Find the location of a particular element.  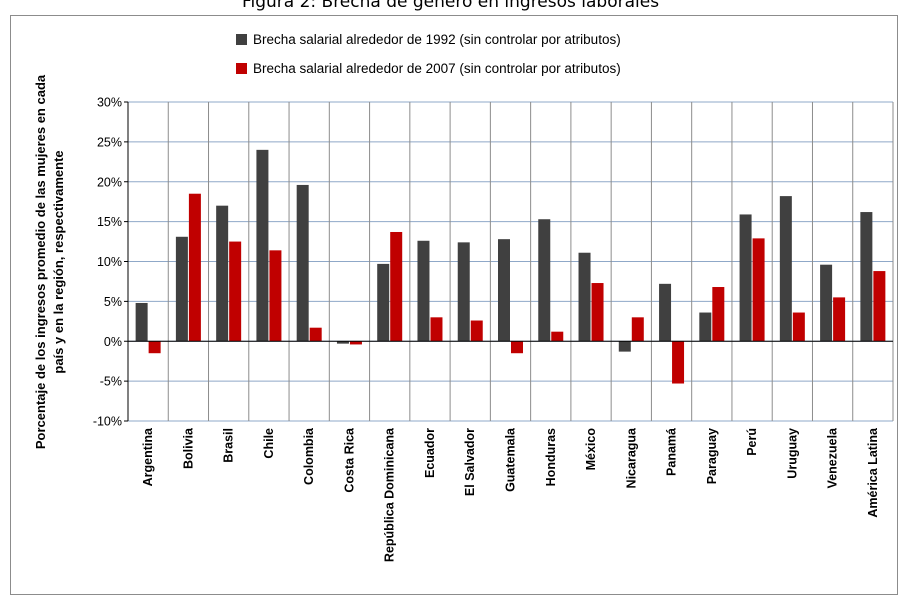

y-tick-label: -10% is located at coordinates (107, 422).